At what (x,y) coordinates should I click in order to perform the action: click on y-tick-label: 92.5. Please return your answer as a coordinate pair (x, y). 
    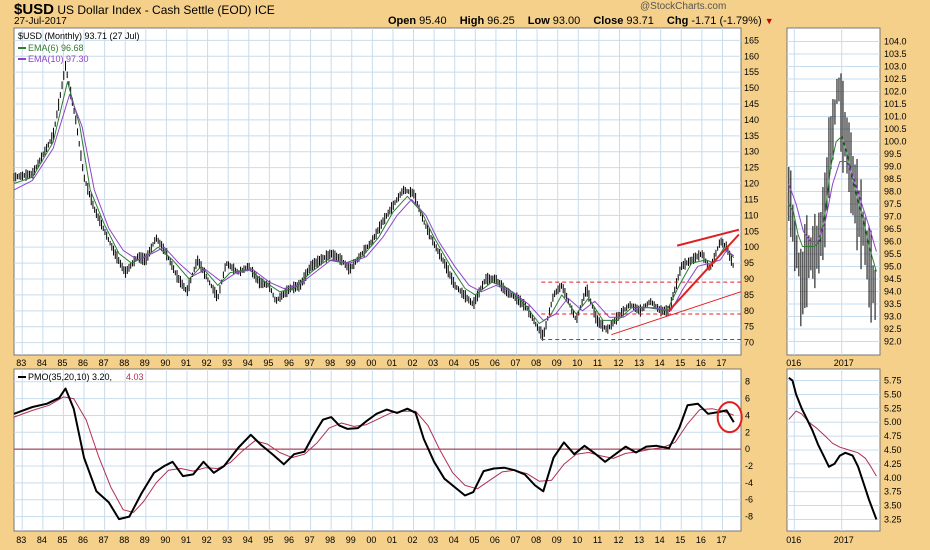
    Looking at the image, I should click on (893, 329).